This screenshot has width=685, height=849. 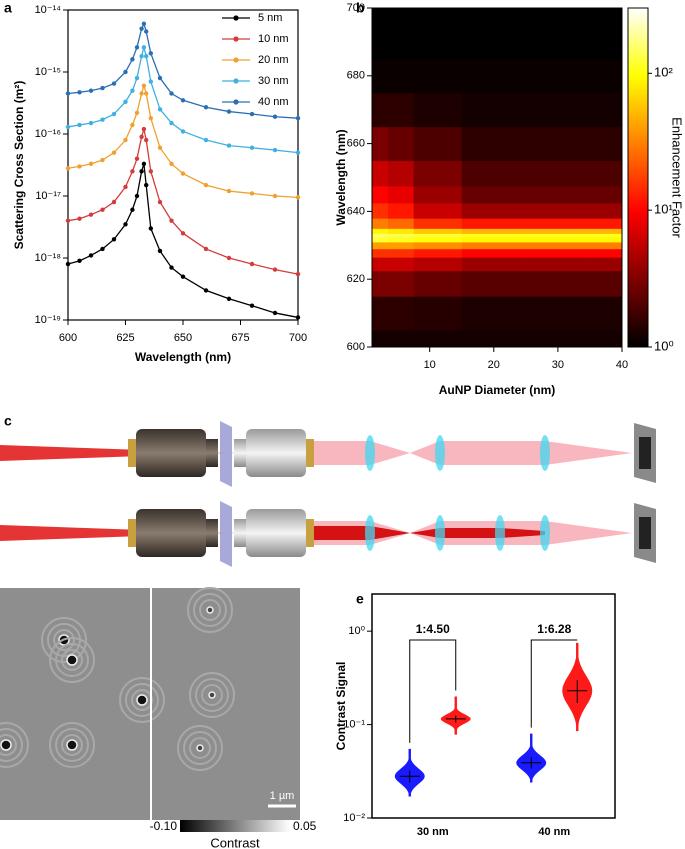 What do you see at coordinates (663, 72) in the screenshot?
I see `colorbar-tick-label: 10²` at bounding box center [663, 72].